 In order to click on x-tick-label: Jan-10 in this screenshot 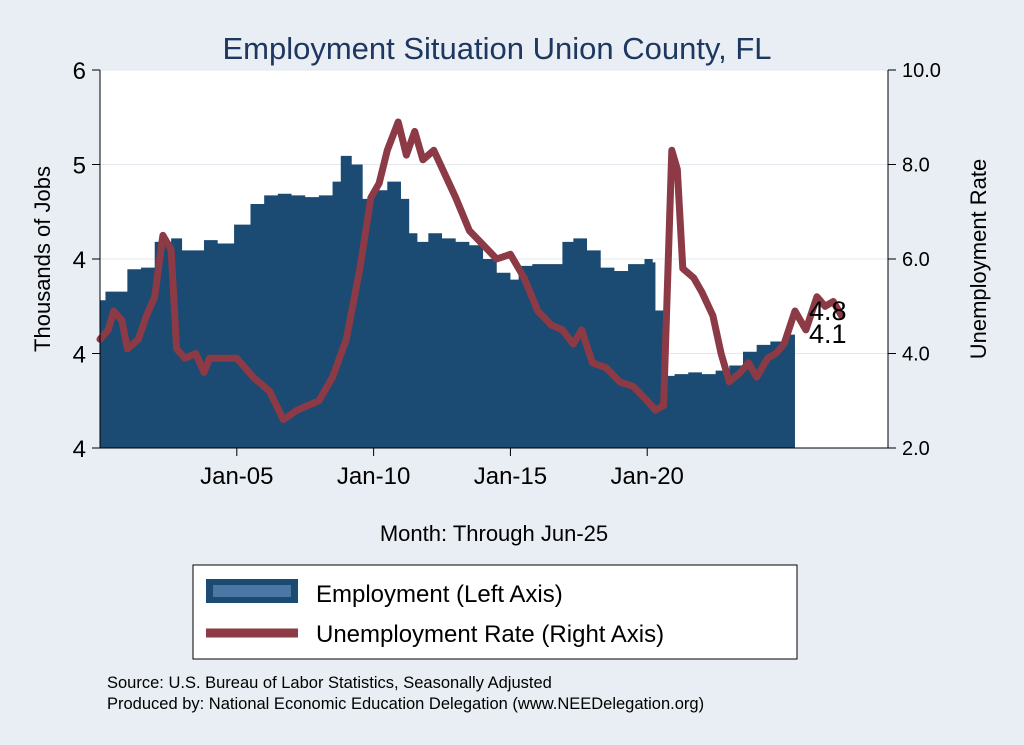, I will do `click(373, 476)`.